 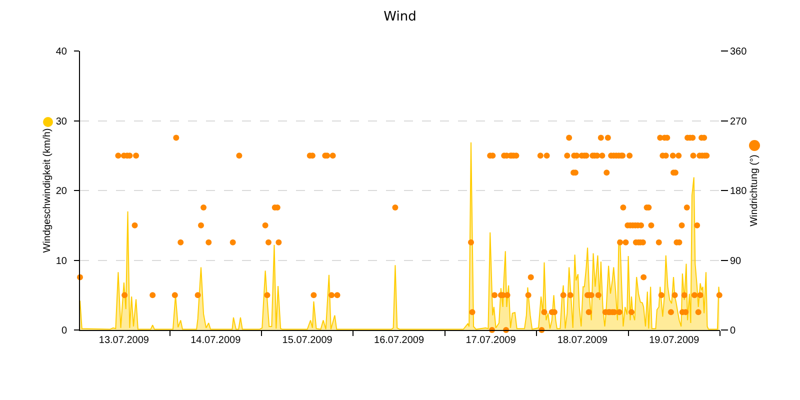 What do you see at coordinates (736, 261) in the screenshot?
I see `y2-tick-label: 90` at bounding box center [736, 261].